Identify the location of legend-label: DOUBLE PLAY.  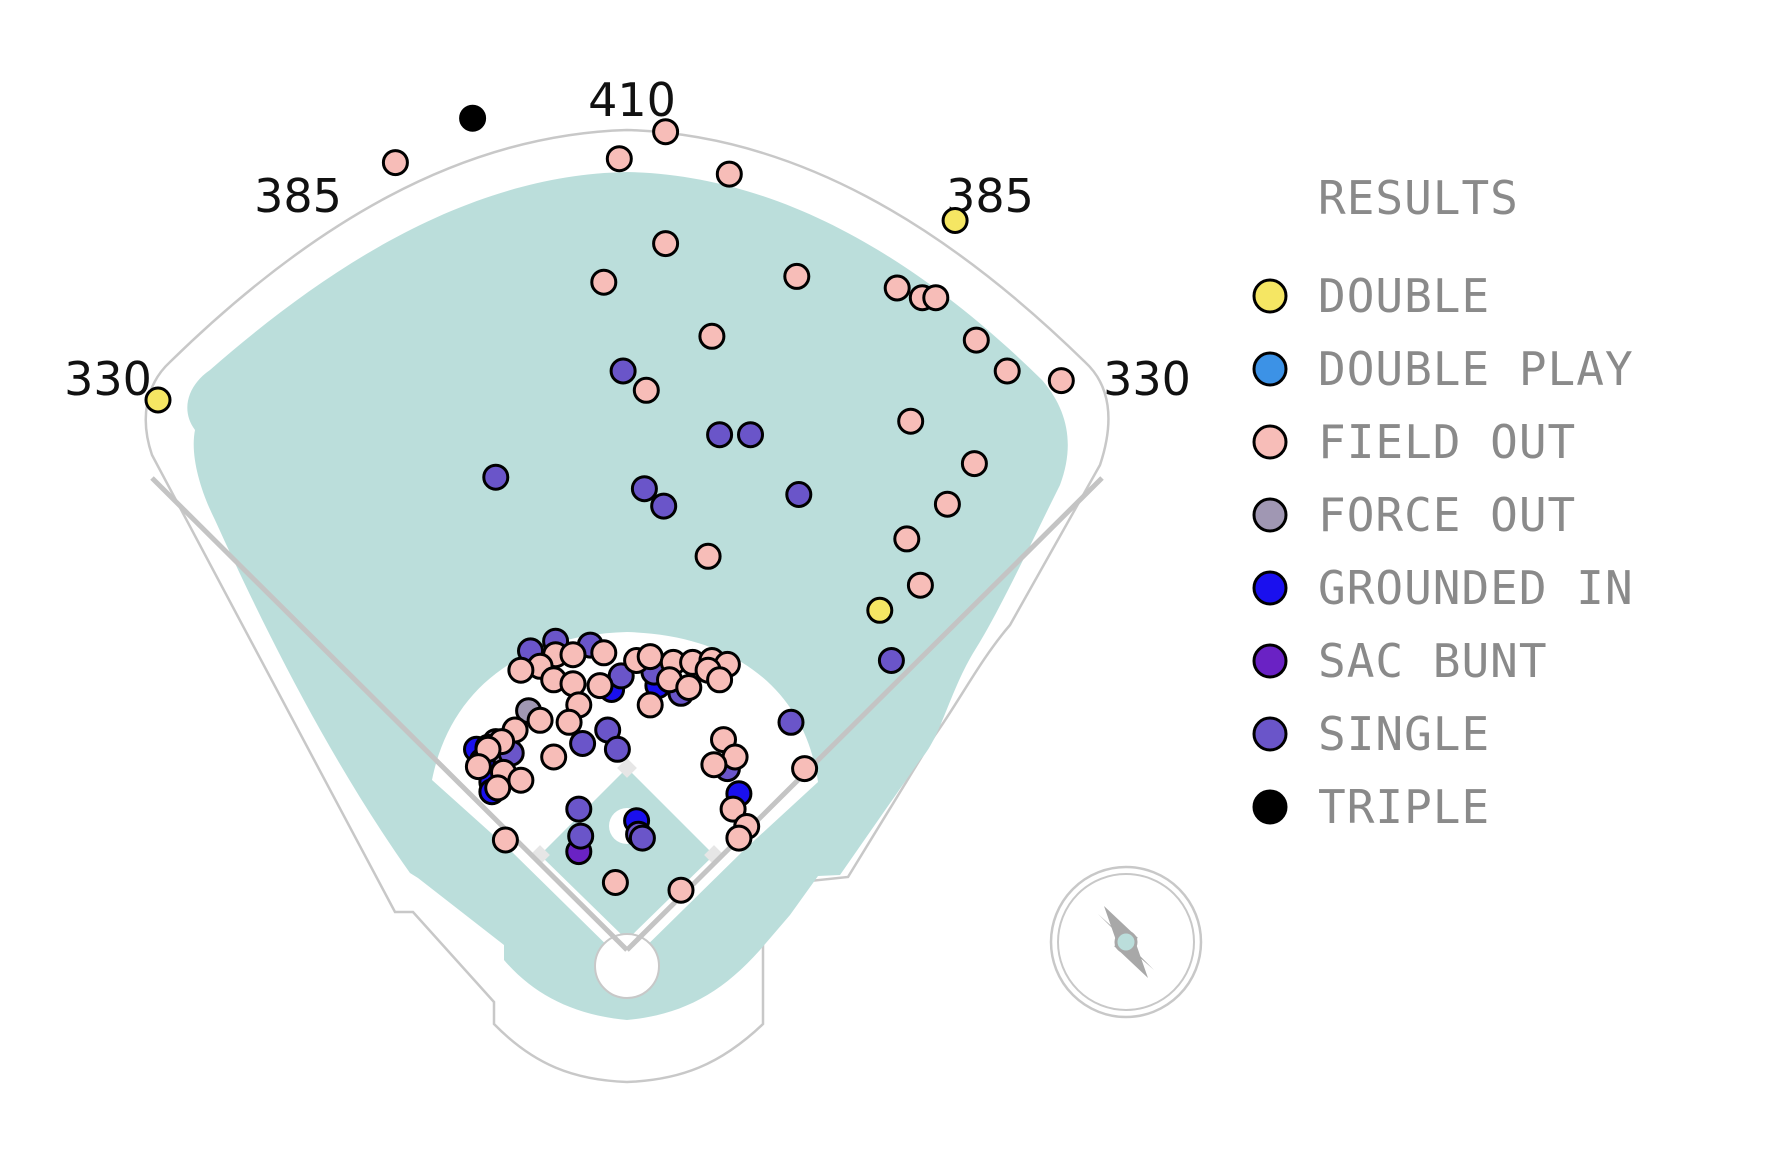
(1476, 369).